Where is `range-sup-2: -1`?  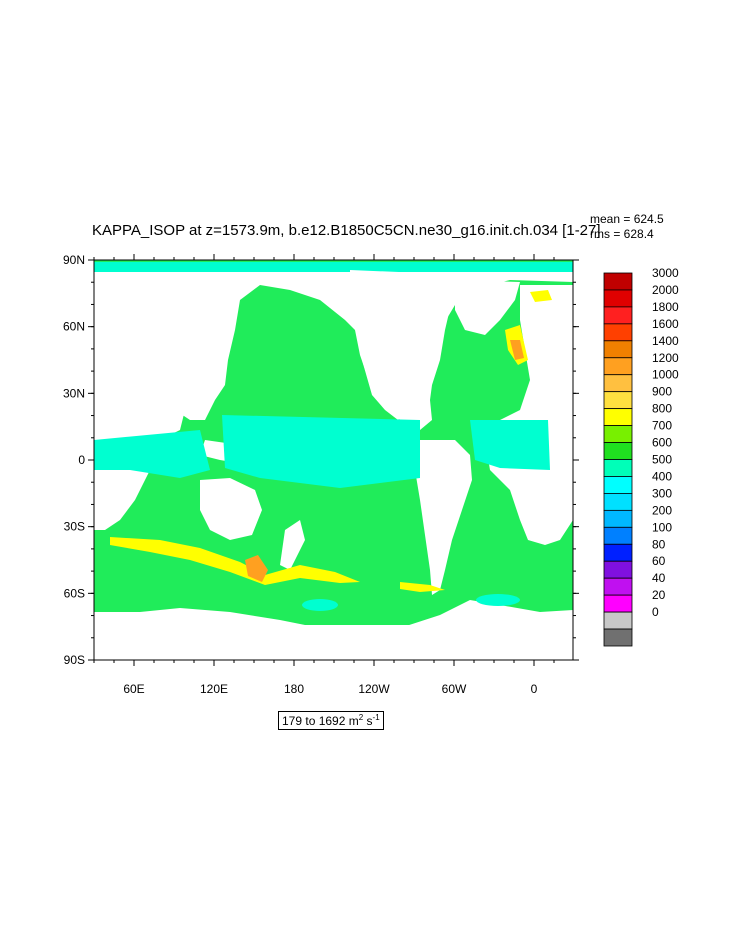
range-sup-2: -1 is located at coordinates (376, 717).